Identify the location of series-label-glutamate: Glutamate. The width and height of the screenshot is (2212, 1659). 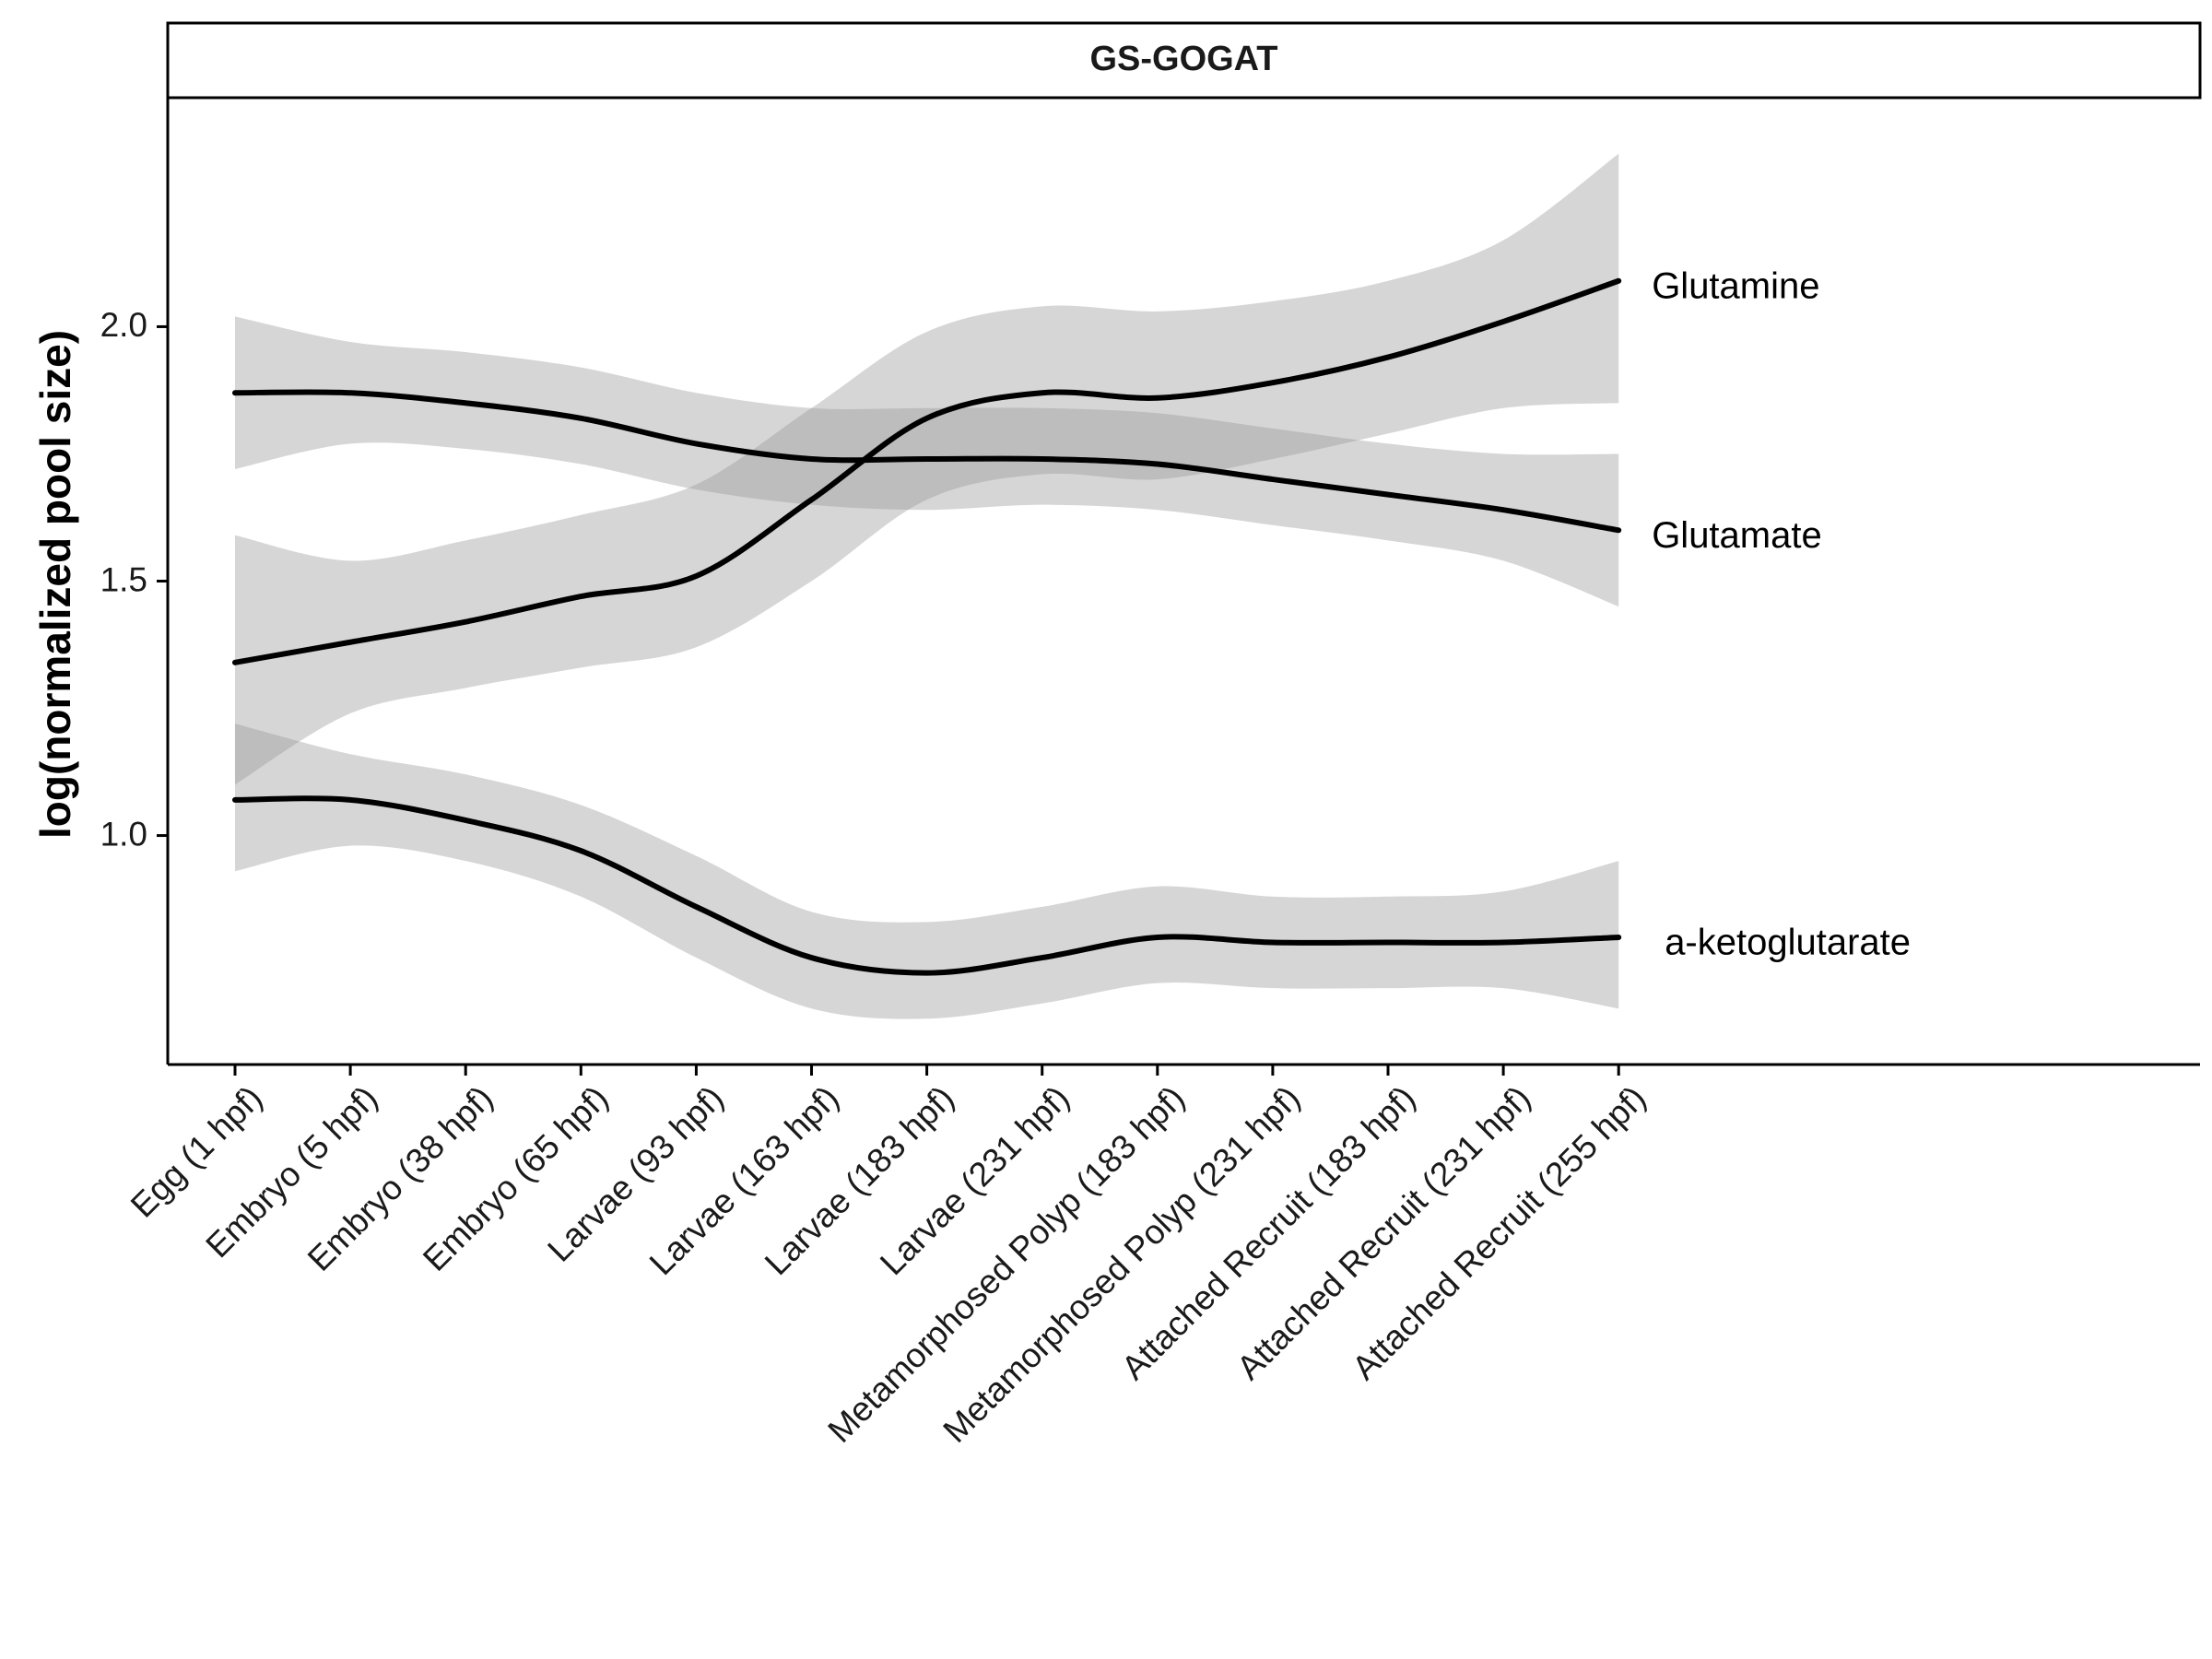
(1737, 535).